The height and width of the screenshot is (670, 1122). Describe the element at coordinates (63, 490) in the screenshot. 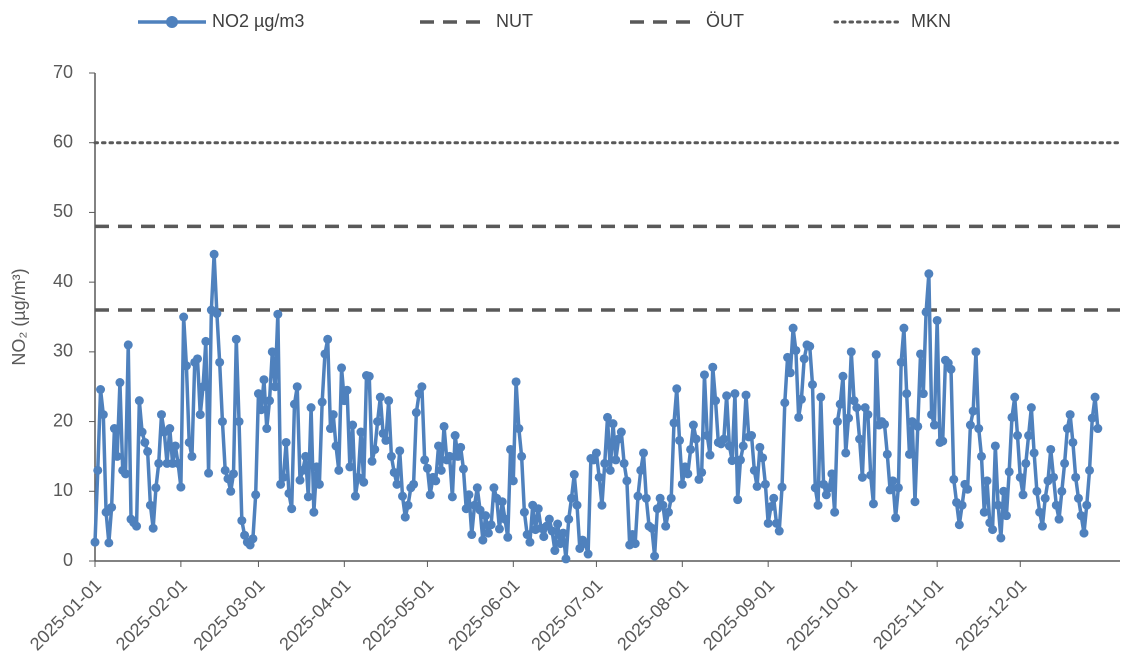

I see `y-tick-label: 10` at that location.